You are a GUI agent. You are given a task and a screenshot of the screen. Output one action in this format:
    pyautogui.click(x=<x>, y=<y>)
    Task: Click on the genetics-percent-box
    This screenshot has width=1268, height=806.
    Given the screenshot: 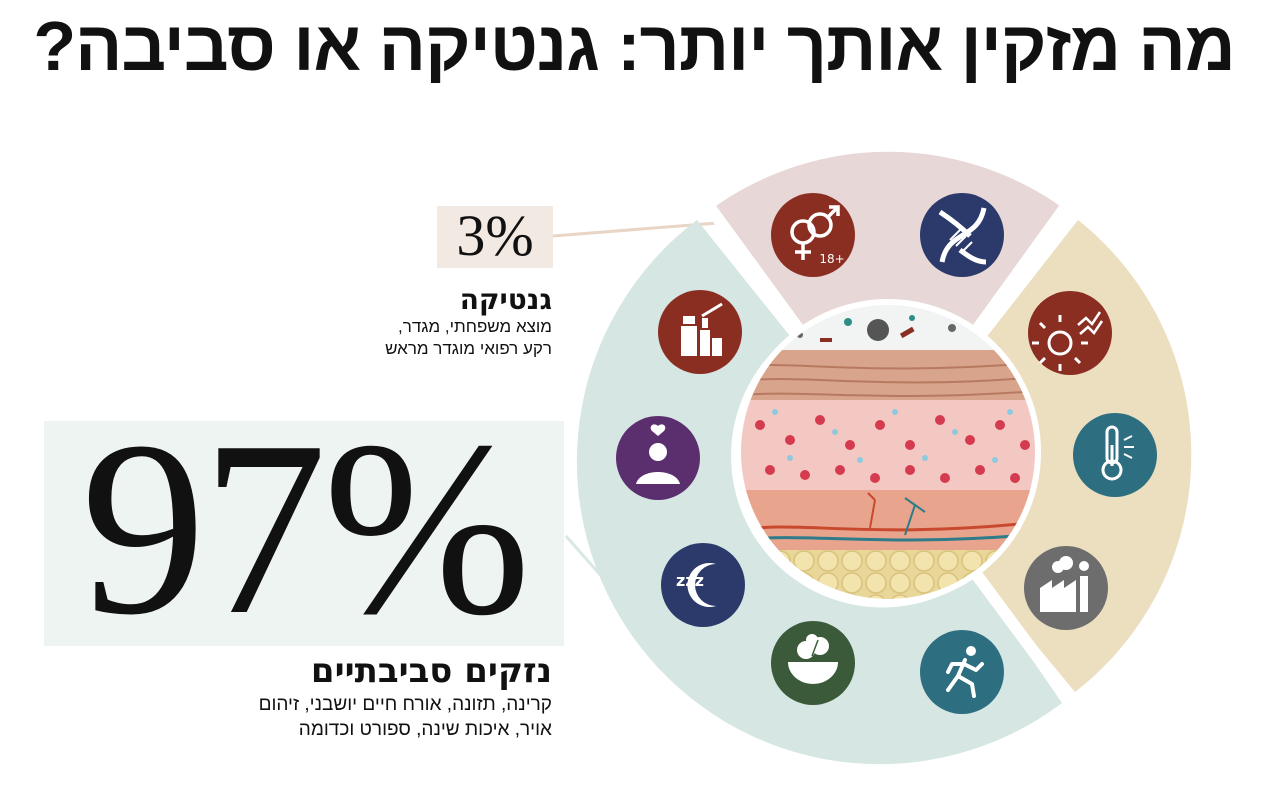 What is the action you would take?
    pyautogui.click(x=495, y=237)
    